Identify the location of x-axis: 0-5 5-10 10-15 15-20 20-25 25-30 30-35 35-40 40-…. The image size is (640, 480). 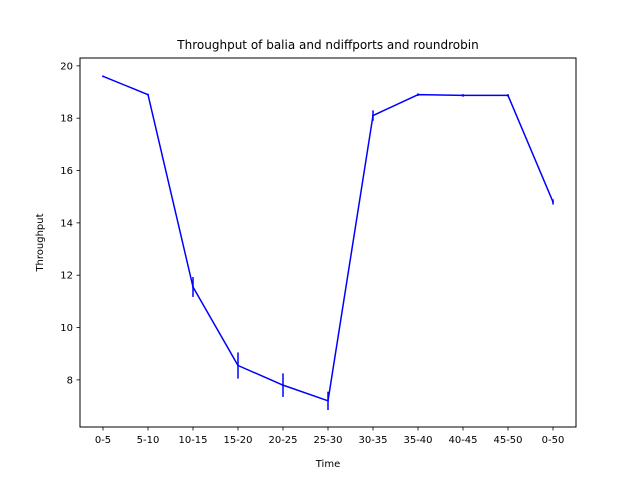
(330, 436).